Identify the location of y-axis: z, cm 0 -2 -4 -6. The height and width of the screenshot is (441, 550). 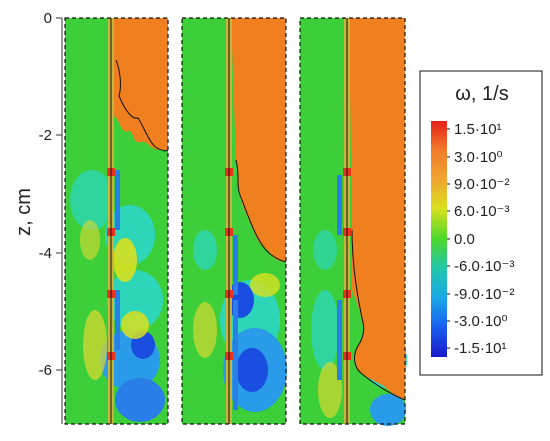
(38, 217).